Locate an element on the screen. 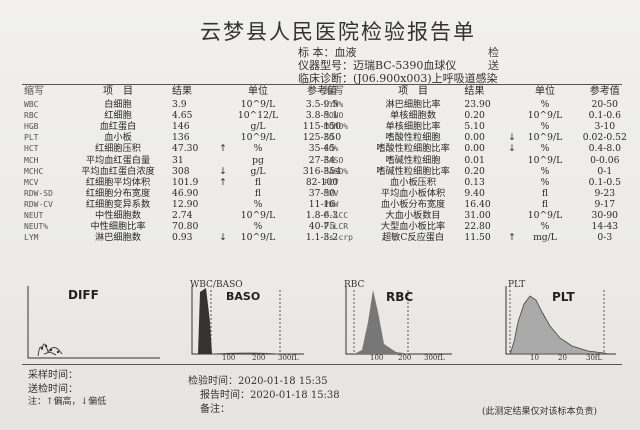 The image size is (640, 430). test-code: MCHC is located at coordinates (34, 171).